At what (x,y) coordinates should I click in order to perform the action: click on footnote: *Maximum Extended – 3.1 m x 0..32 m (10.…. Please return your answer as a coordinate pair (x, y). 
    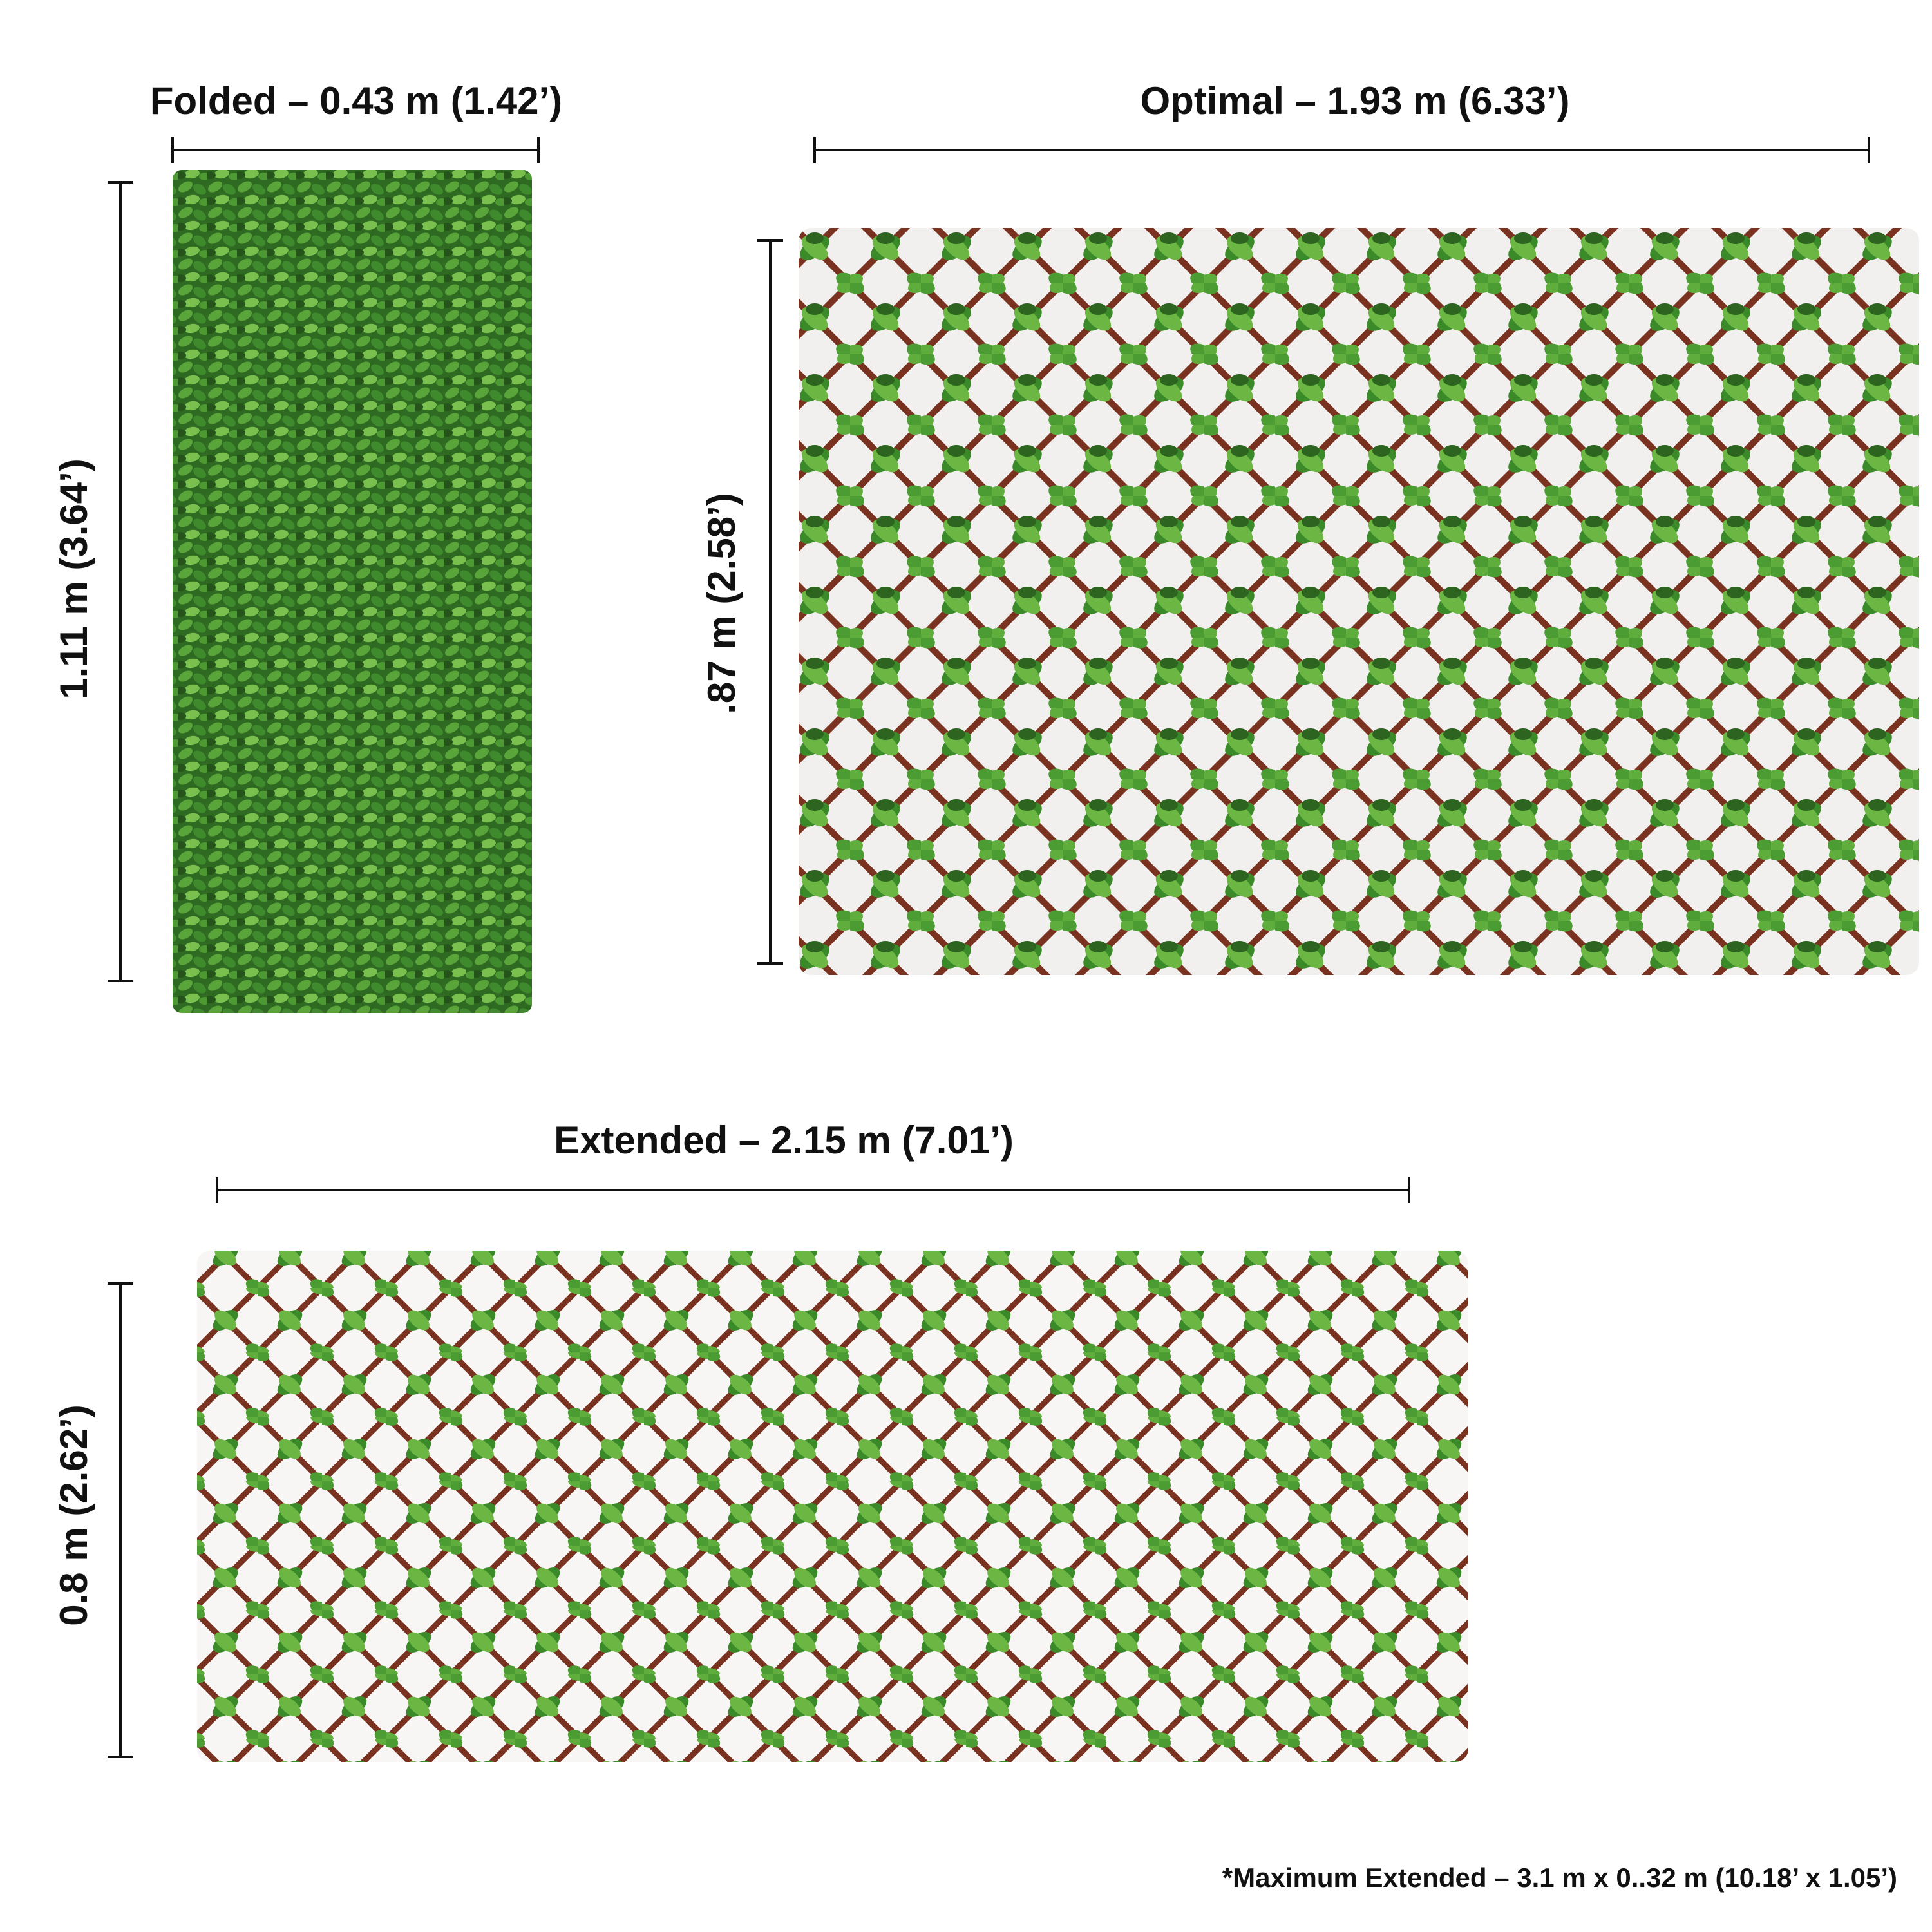
    Looking at the image, I should click on (1560, 1878).